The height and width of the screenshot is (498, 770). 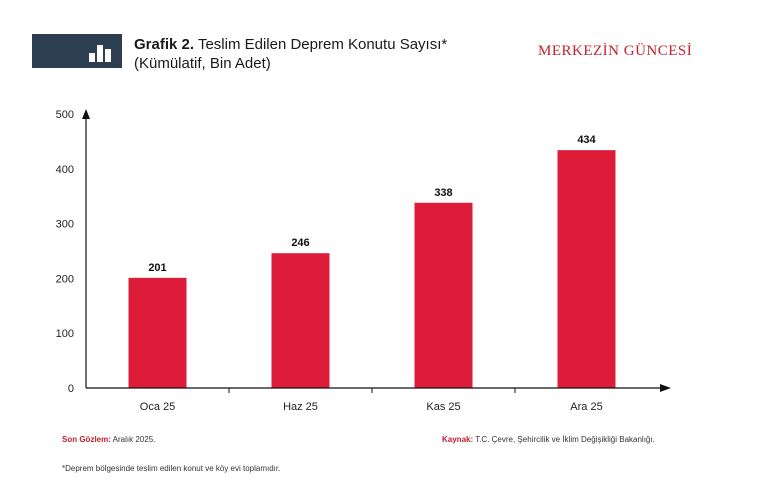 I want to click on chart-title-lead: Grafik 2., so click(x=164, y=44).